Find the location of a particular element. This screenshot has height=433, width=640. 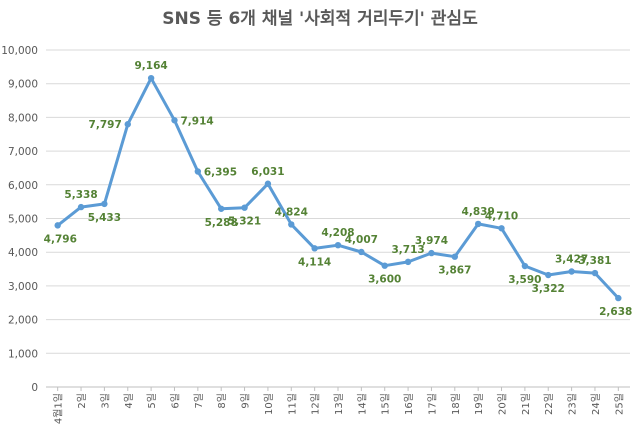

data-label: 4,796 is located at coordinates (60, 239).